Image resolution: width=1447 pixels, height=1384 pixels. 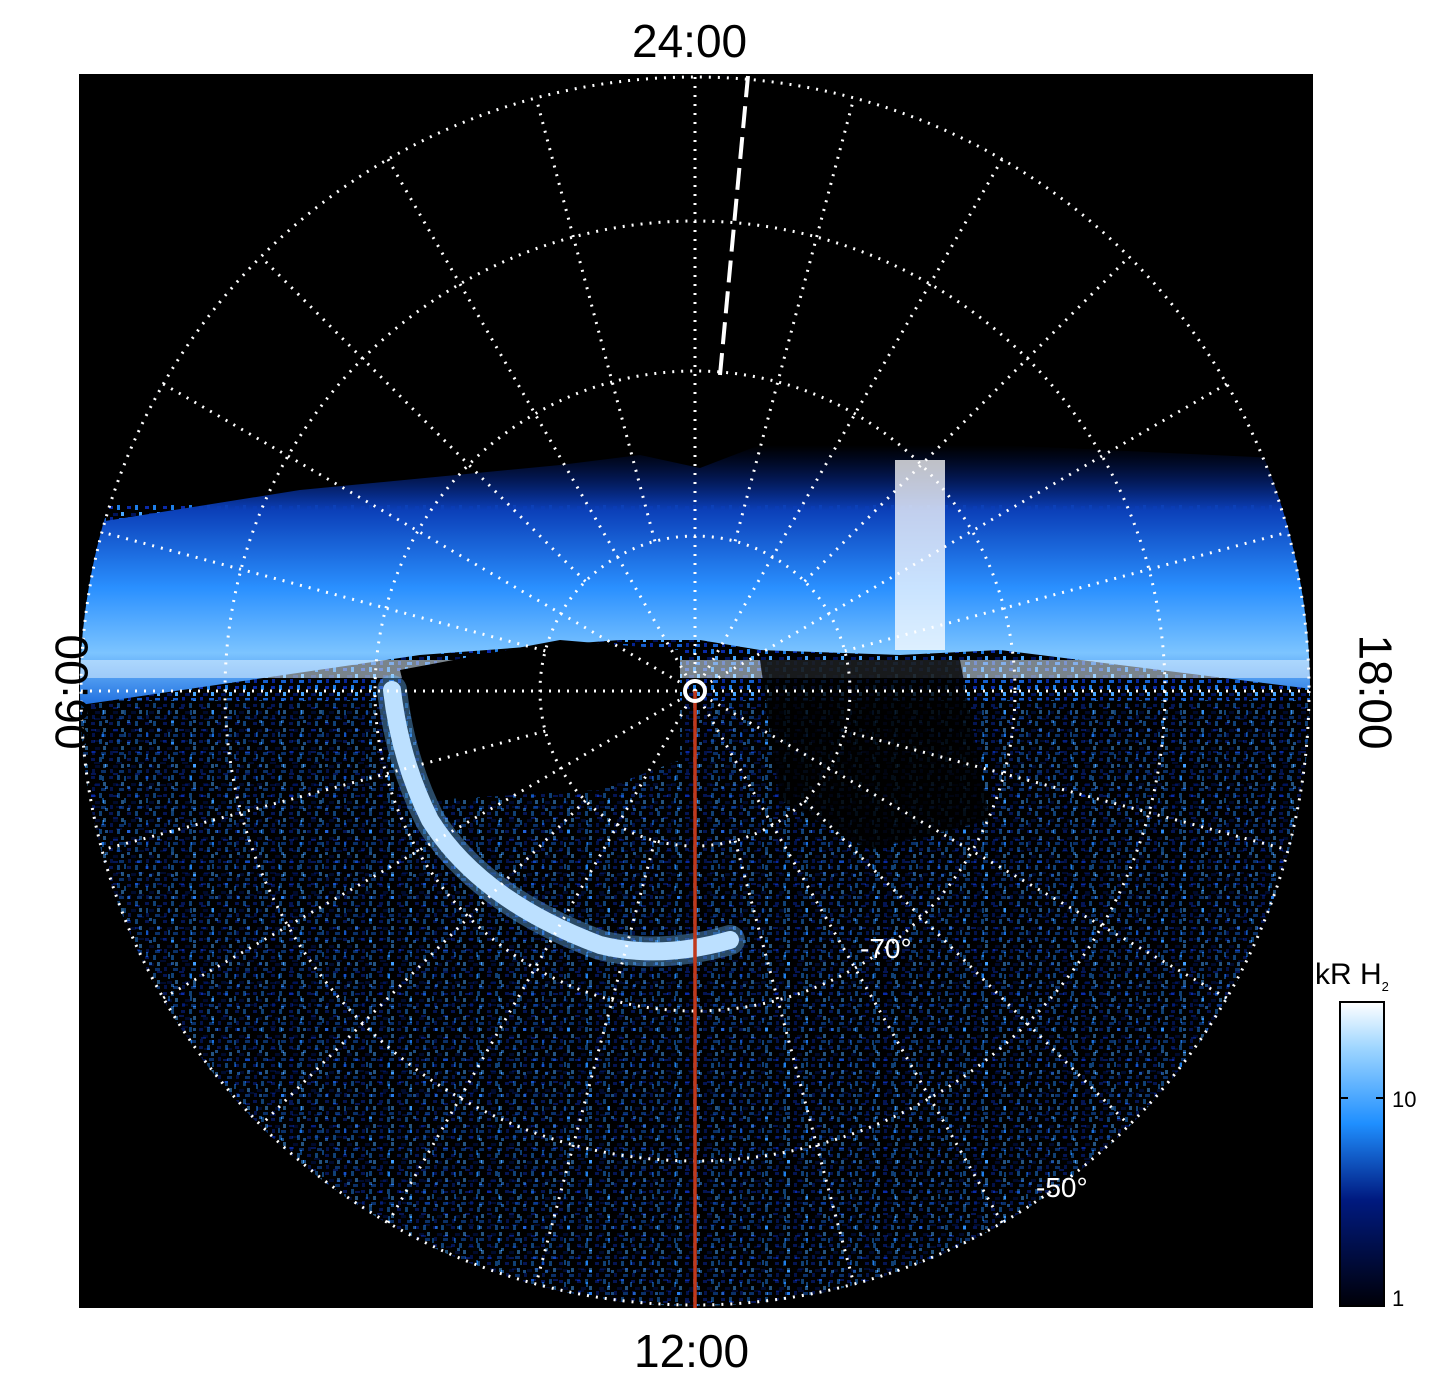 I want to click on dark-region, so click(x=540, y=720).